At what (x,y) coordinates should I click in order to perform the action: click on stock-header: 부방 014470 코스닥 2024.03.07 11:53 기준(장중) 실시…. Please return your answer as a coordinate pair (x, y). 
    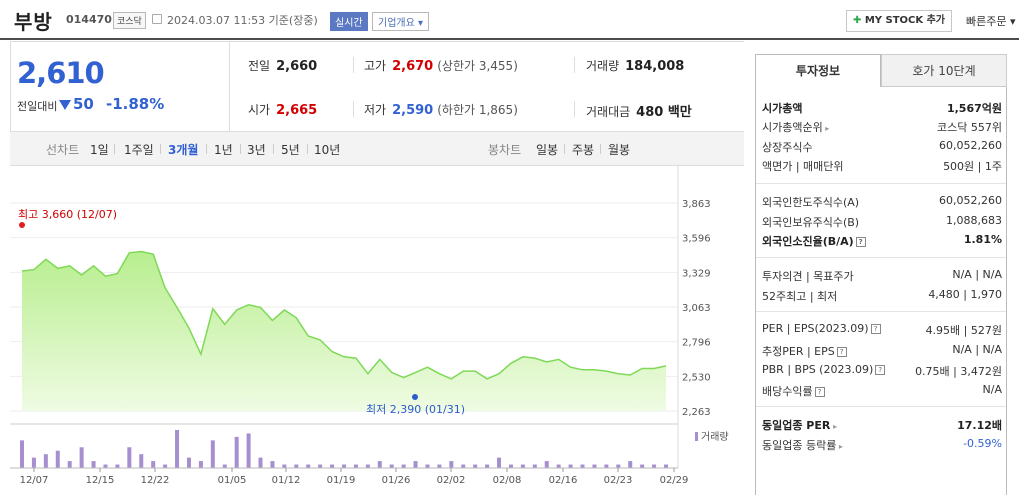
    Looking at the image, I should click on (509, 20).